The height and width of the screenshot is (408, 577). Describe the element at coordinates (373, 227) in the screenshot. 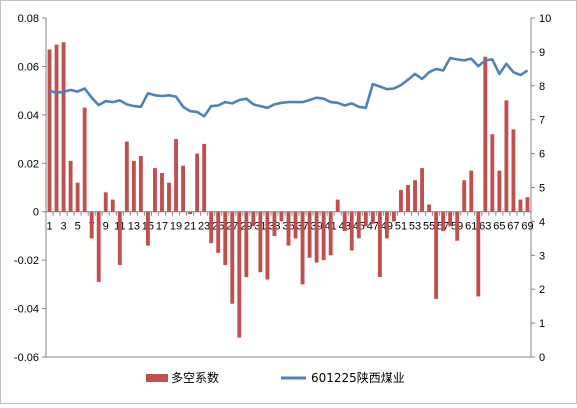

I see `x-tick-label: 47` at that location.